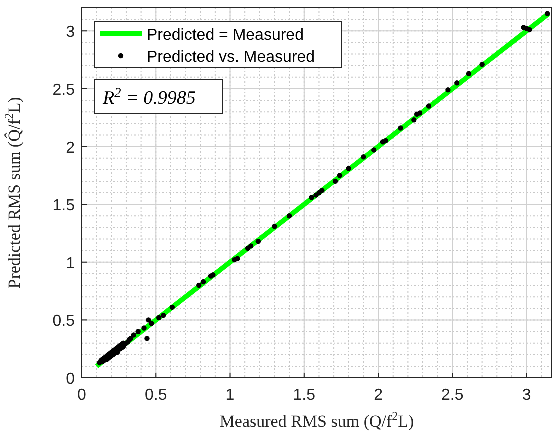  What do you see at coordinates (149, 96) in the screenshot?
I see `annotation: R$^{2}$ = 0.9985` at bounding box center [149, 96].